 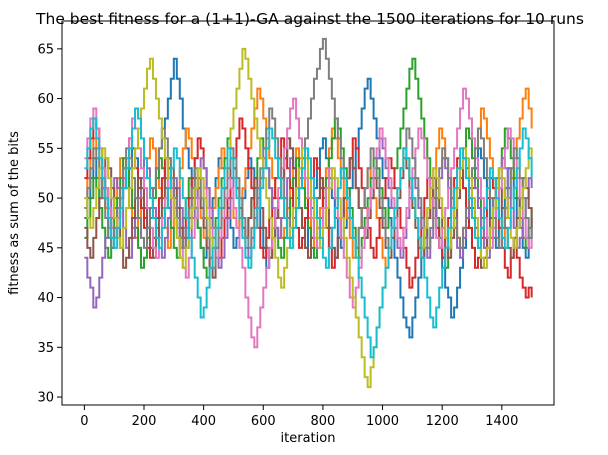 I want to click on y-tick-label: 30, so click(x=45, y=398).